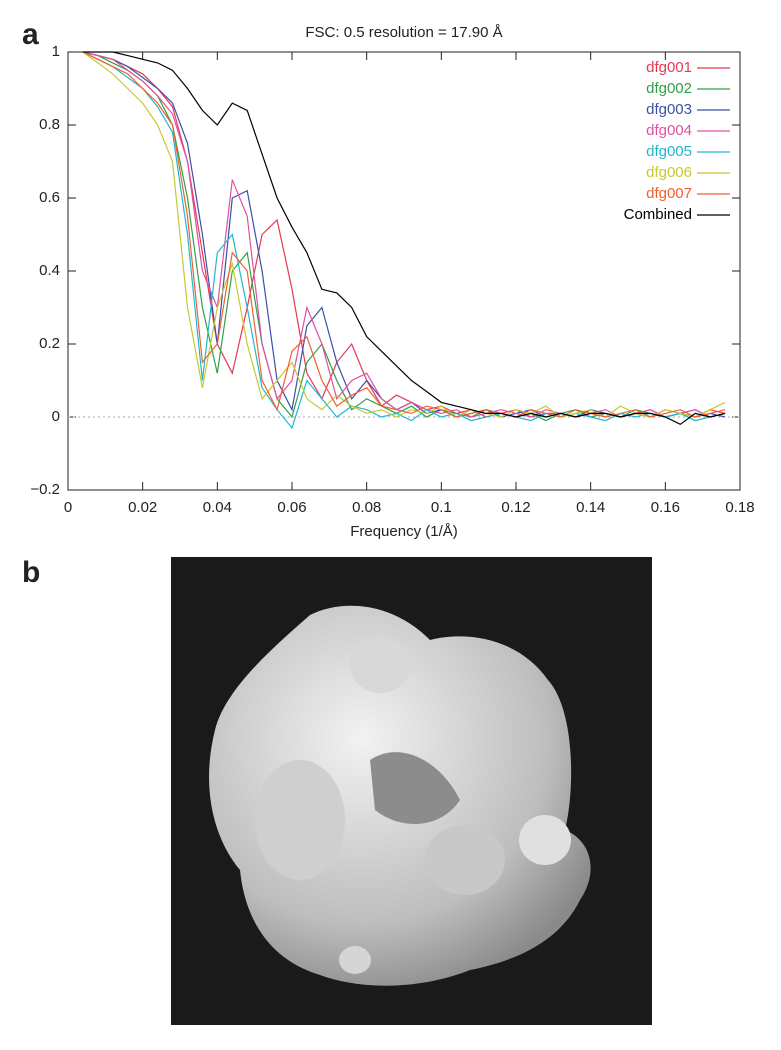 Image resolution: width=781 pixels, height=1050 pixels. What do you see at coordinates (669, 172) in the screenshot?
I see `legend-label: dfg006` at bounding box center [669, 172].